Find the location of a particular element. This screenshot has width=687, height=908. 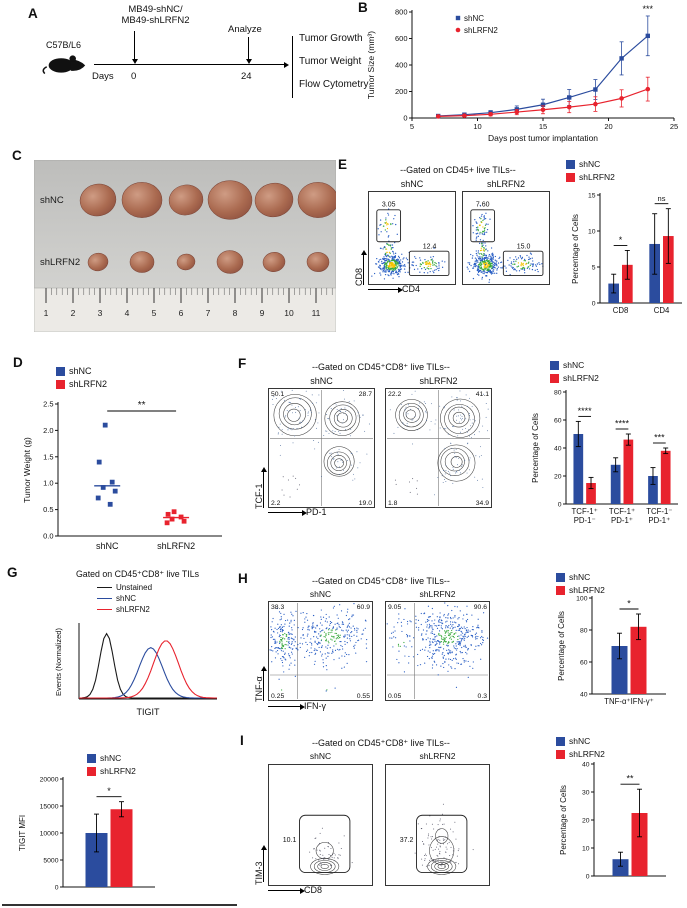

svg-text: 2 is located at coordinates (73, 313).